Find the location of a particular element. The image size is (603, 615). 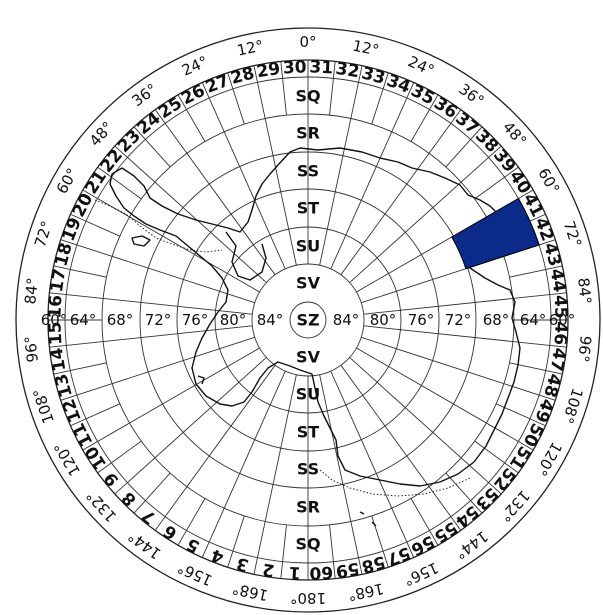

zone-label-32: 32 is located at coordinates (347, 70).